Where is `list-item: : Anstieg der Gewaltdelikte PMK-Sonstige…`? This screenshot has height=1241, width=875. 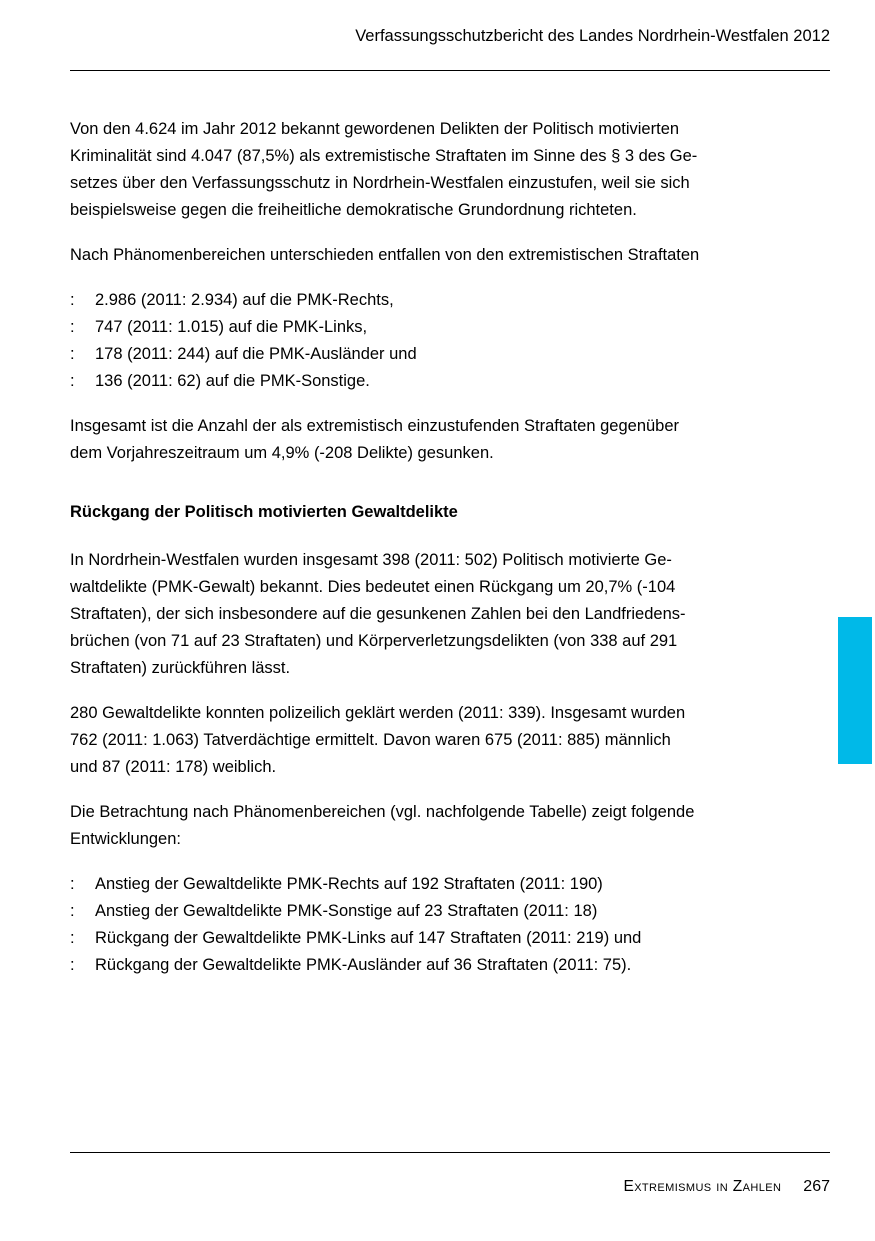 list-item: : Anstieg der Gewaltdelikte PMK-Sonstige… is located at coordinates (450, 911).